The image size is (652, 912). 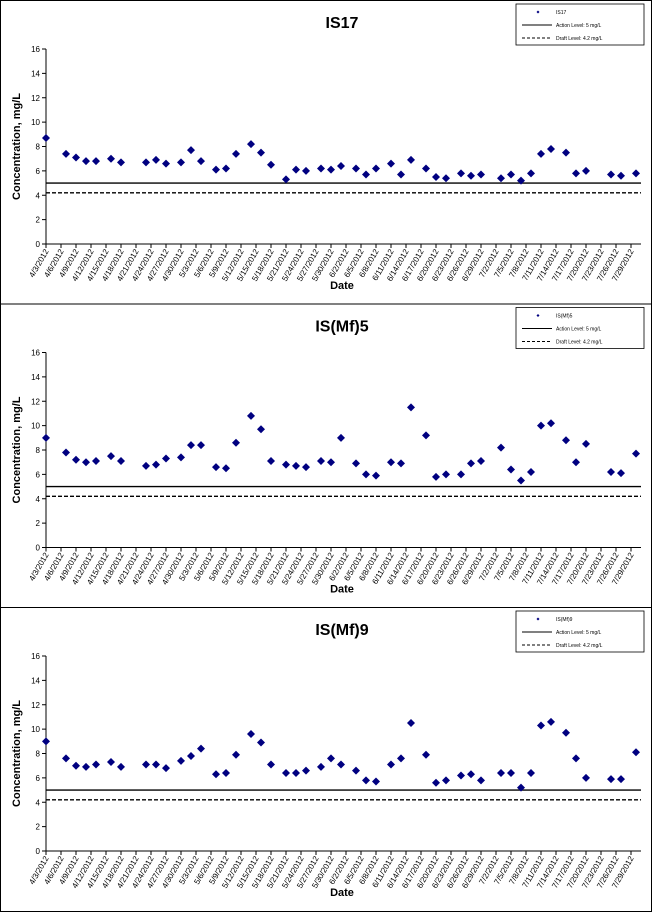 What do you see at coordinates (342, 23) in the screenshot?
I see `chart-title: IS17` at bounding box center [342, 23].